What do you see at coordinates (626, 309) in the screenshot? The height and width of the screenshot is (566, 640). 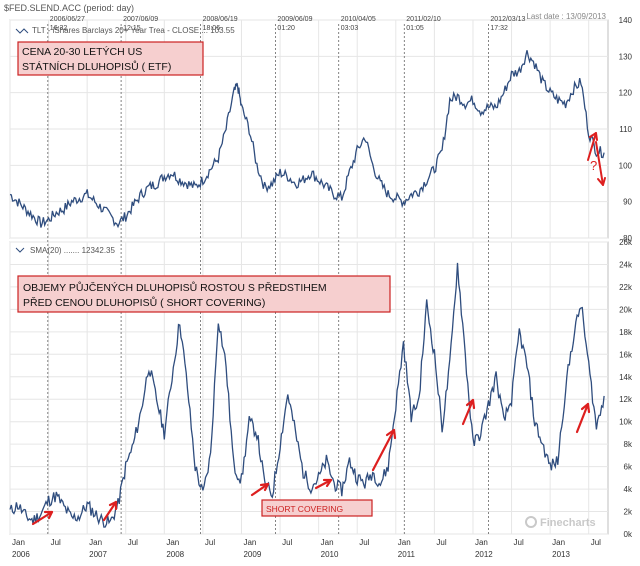 I see `bottom-y-tick-label: 20k` at bounding box center [626, 309].